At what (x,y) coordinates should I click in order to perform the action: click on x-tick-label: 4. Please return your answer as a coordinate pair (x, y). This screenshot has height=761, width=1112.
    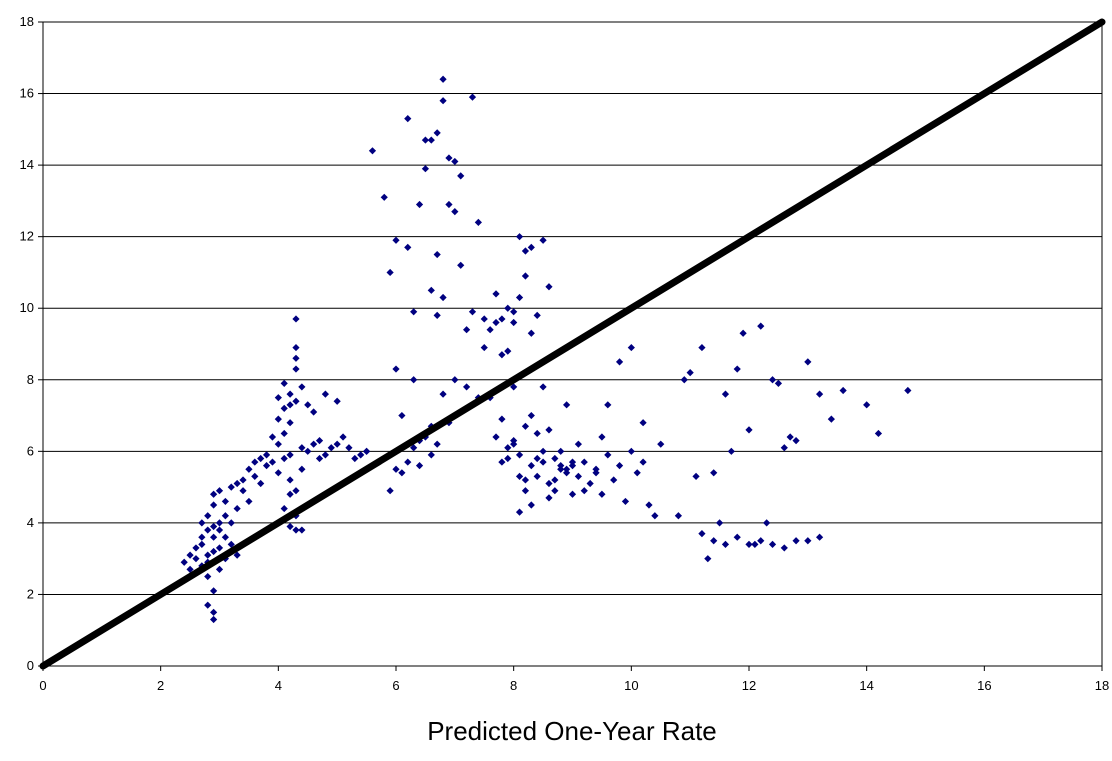
    Looking at the image, I should click on (278, 685).